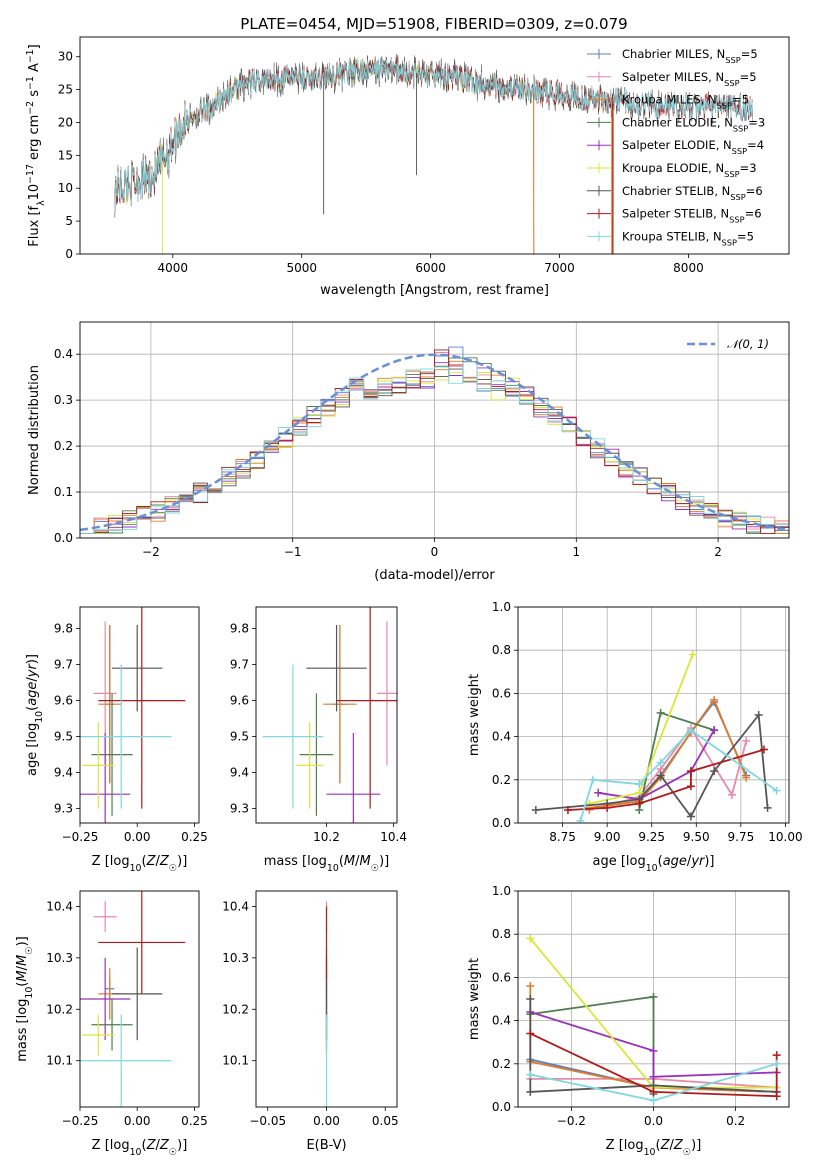 The image size is (819, 1170). What do you see at coordinates (65, 90) in the screenshot?
I see `y-tick-label: 25` at bounding box center [65, 90].